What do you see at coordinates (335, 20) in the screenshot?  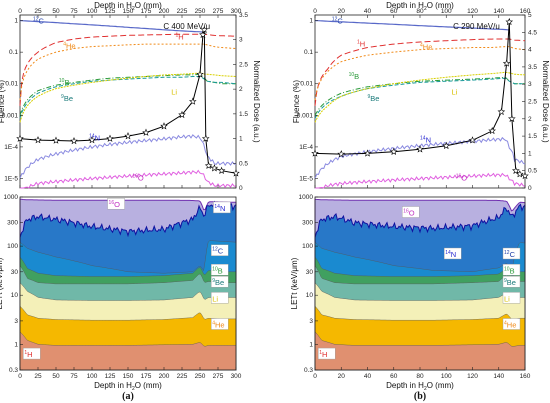 I see `fluence-label-12C-mass: 12` at bounding box center [335, 20].